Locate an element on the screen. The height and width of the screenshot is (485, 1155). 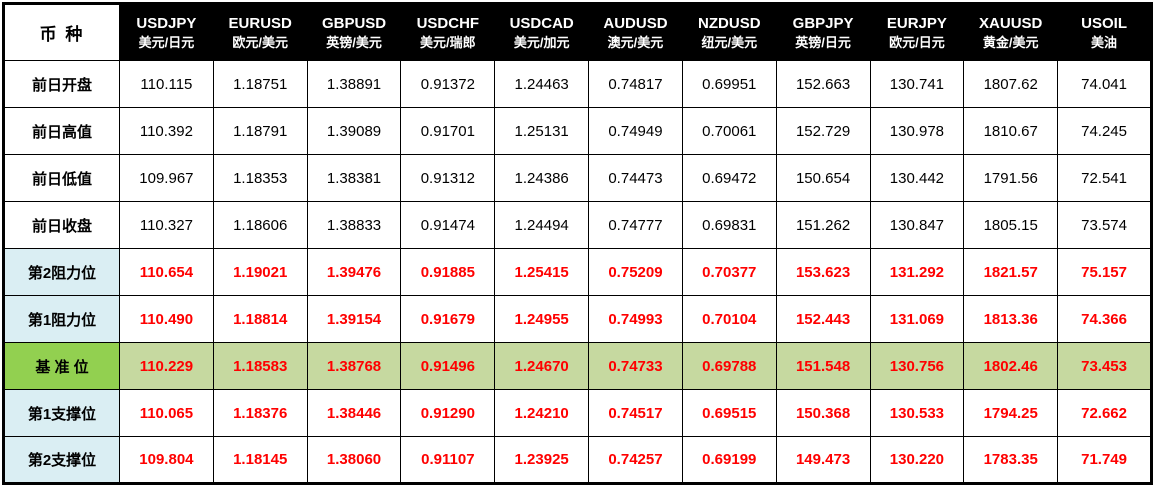
value-cell: 109.967 is located at coordinates (166, 178).